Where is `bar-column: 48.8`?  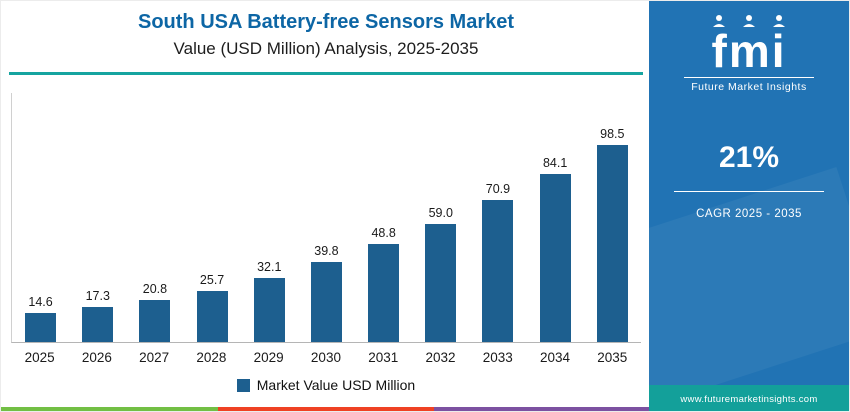 bar-column: 48.8 is located at coordinates (383, 284).